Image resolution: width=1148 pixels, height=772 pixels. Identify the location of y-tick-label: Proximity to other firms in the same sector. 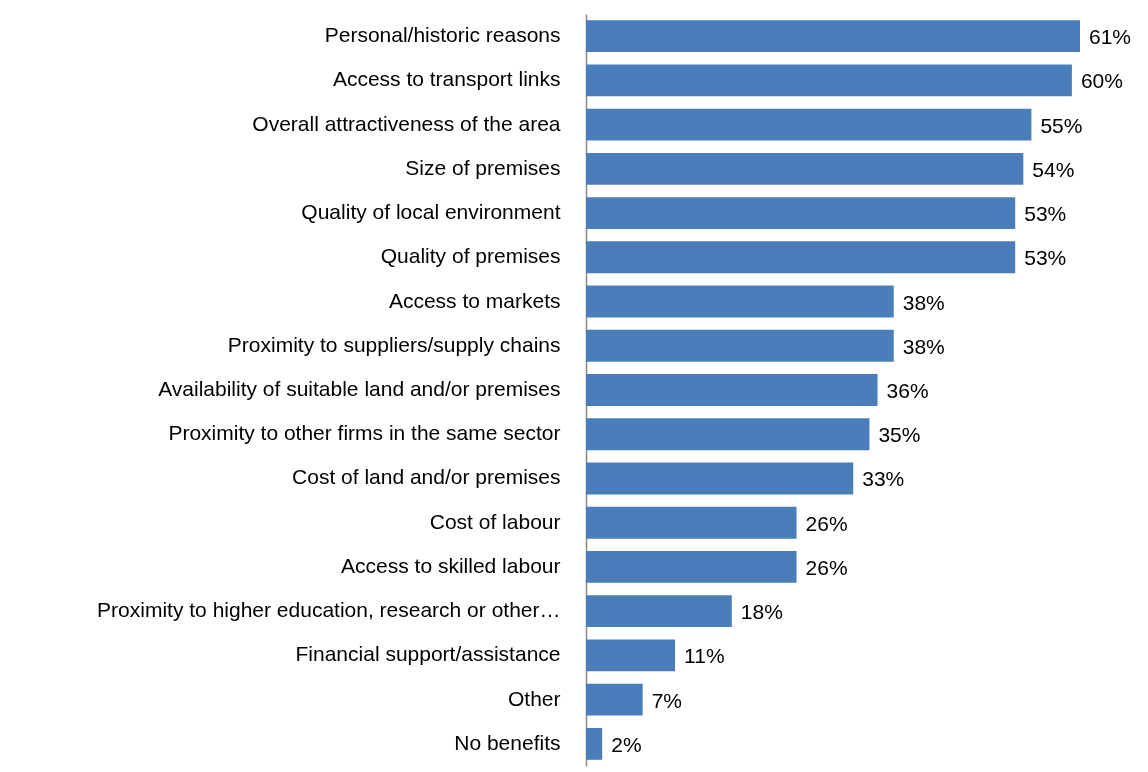
(364, 433).